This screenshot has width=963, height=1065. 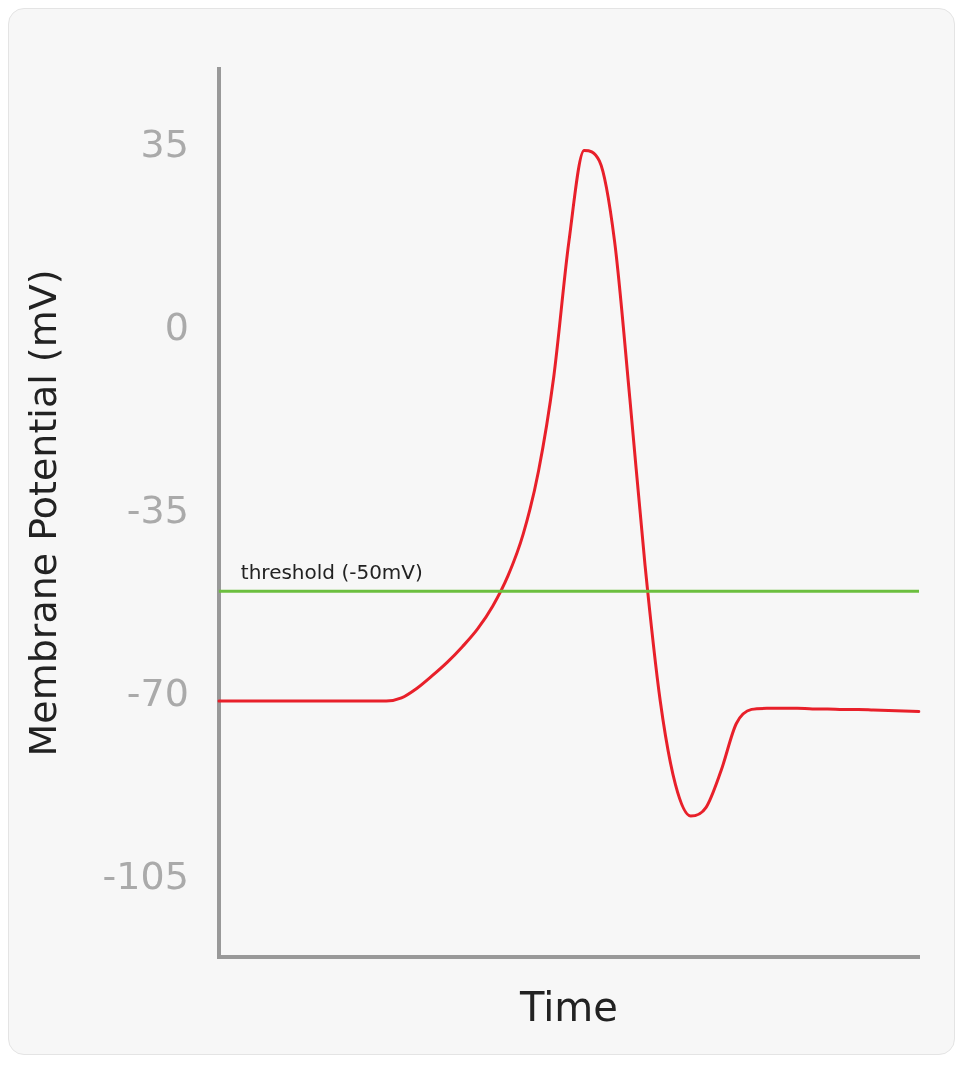 I want to click on x-axis-title: Time, so click(x=568, y=1007).